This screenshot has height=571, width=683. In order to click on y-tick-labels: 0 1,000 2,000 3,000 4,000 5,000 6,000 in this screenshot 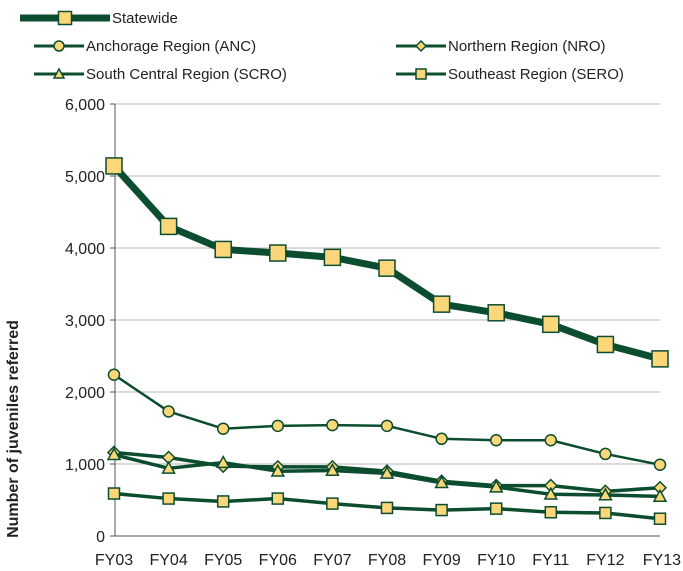, I will do `click(85, 321)`.